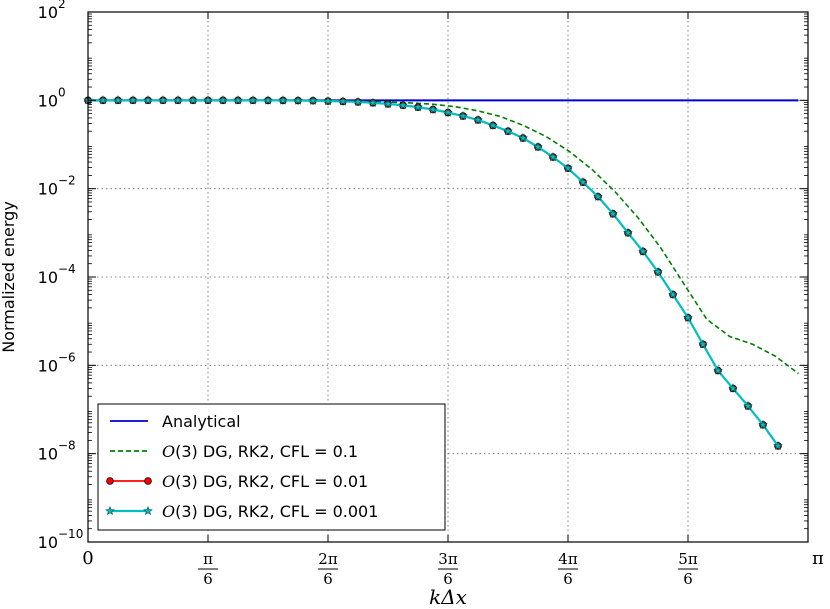  What do you see at coordinates (260, 451) in the screenshot?
I see `legend-entry-1: O(3) DG, RK2, CFL = 0.1` at bounding box center [260, 451].